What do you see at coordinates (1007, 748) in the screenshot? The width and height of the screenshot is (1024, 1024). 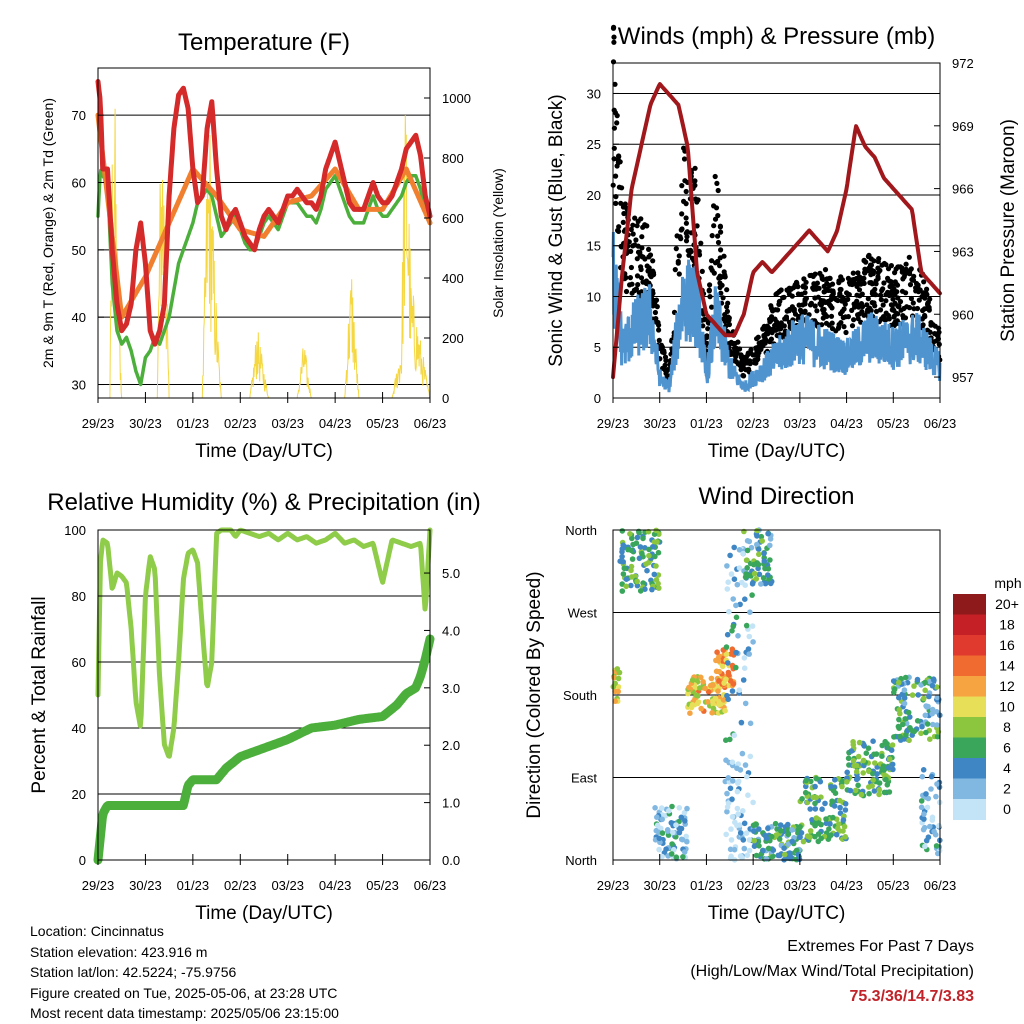 I see `colorbar-label: 6` at bounding box center [1007, 748].